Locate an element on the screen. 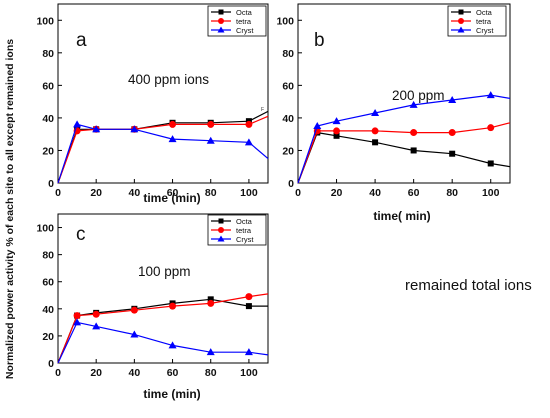 This screenshot has width=550, height=418. panel-annotation: 200 ppm is located at coordinates (418, 95).